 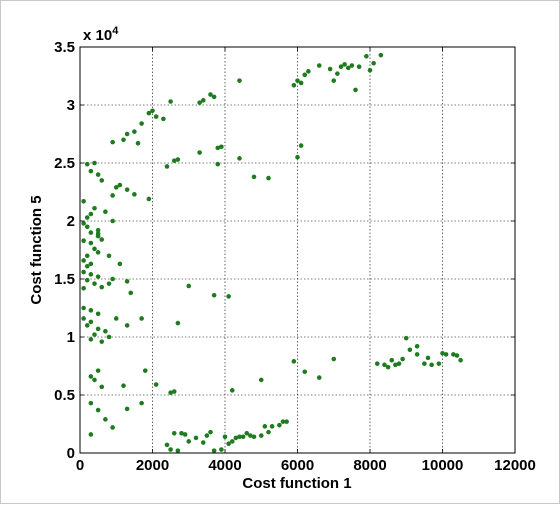 What do you see at coordinates (64, 250) in the screenshot?
I see `y-tick-labels: 0 0.5 1 1.5 2 2.5 3 3.5` at bounding box center [64, 250].